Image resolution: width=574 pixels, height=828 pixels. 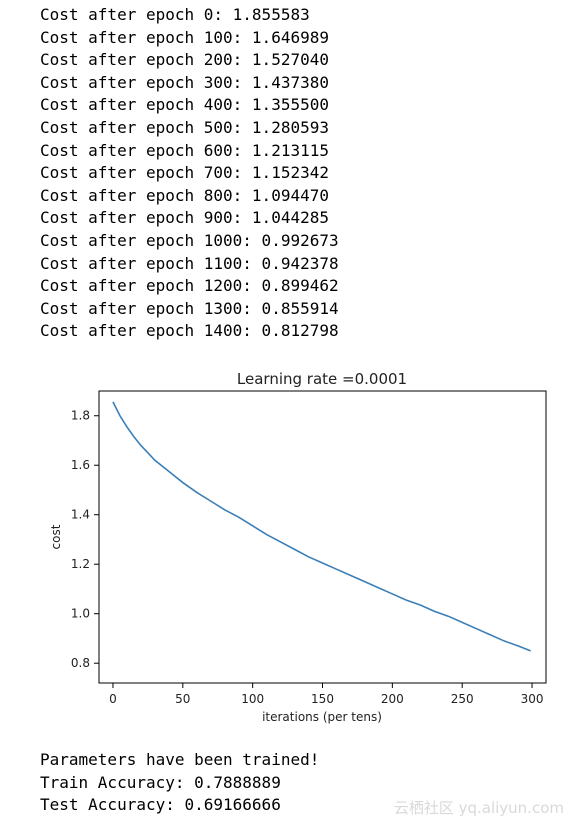 What do you see at coordinates (85, 539) in the screenshot?
I see `y-axis: 0.8 1.0 1.2 1.4 1.6 1.8` at bounding box center [85, 539].